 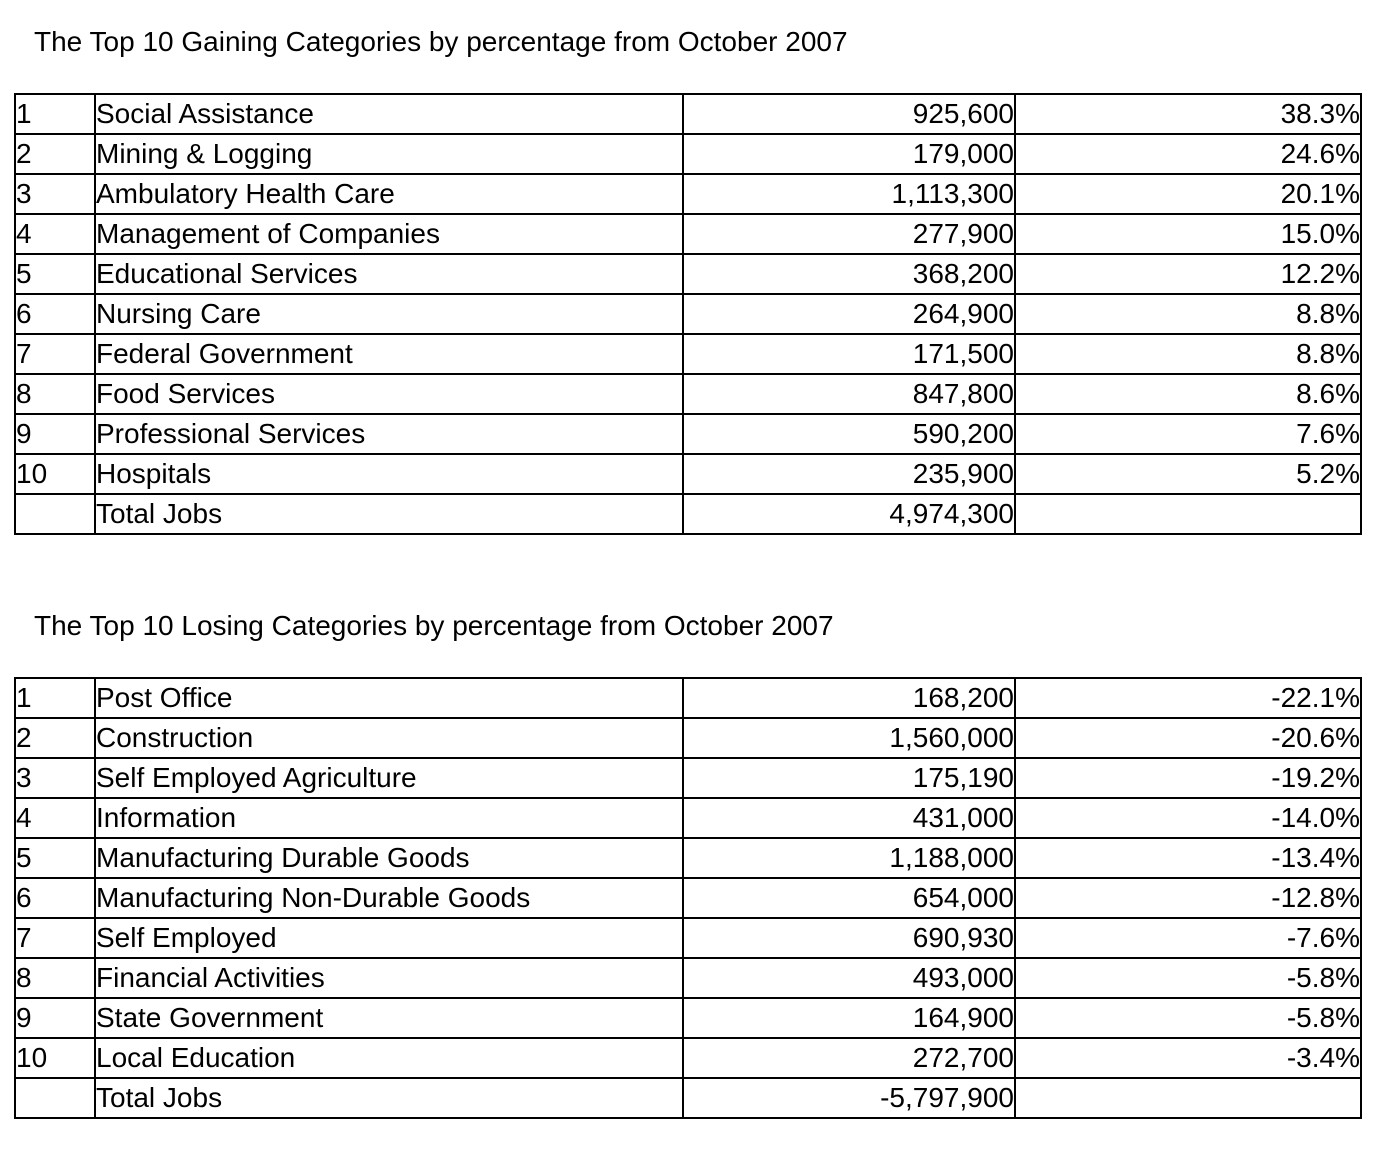 I want to click on jobs-cell: 1,560,000, so click(x=849, y=738).